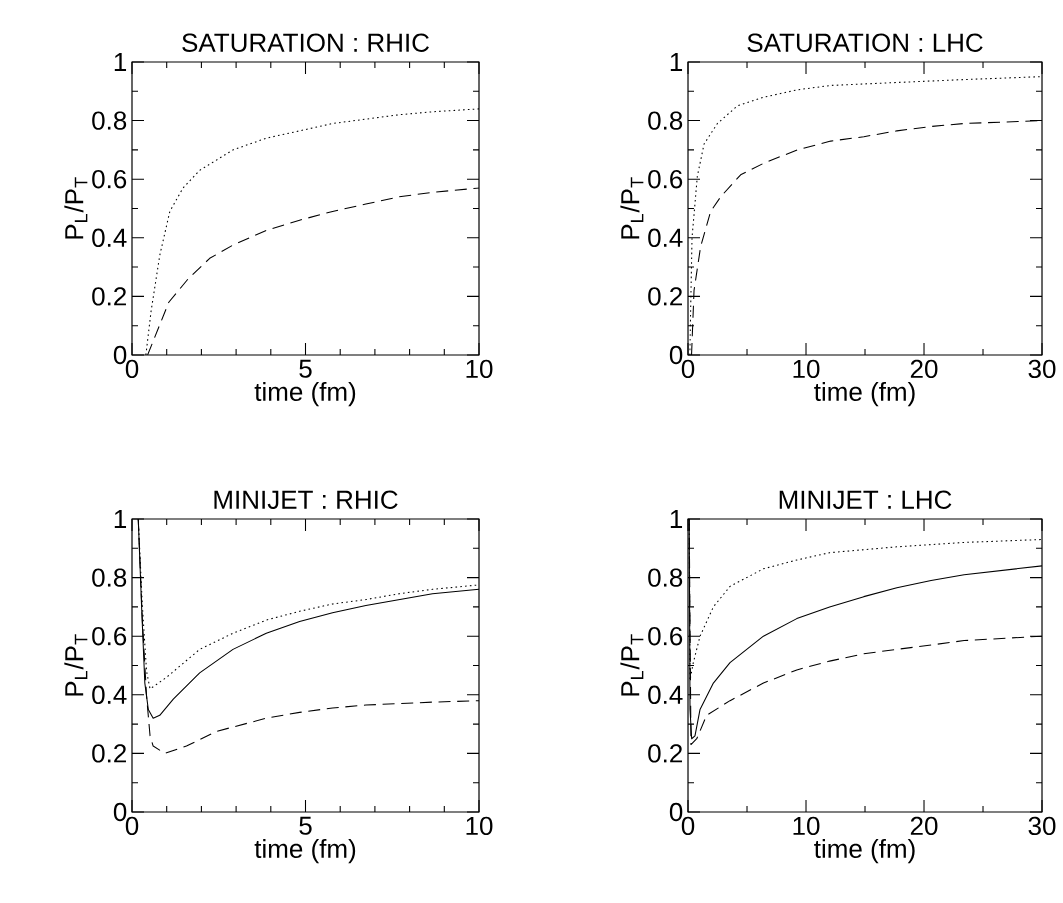  Describe the element at coordinates (305, 42) in the screenshot. I see `chart-title: SATURATION : RHIC` at that location.